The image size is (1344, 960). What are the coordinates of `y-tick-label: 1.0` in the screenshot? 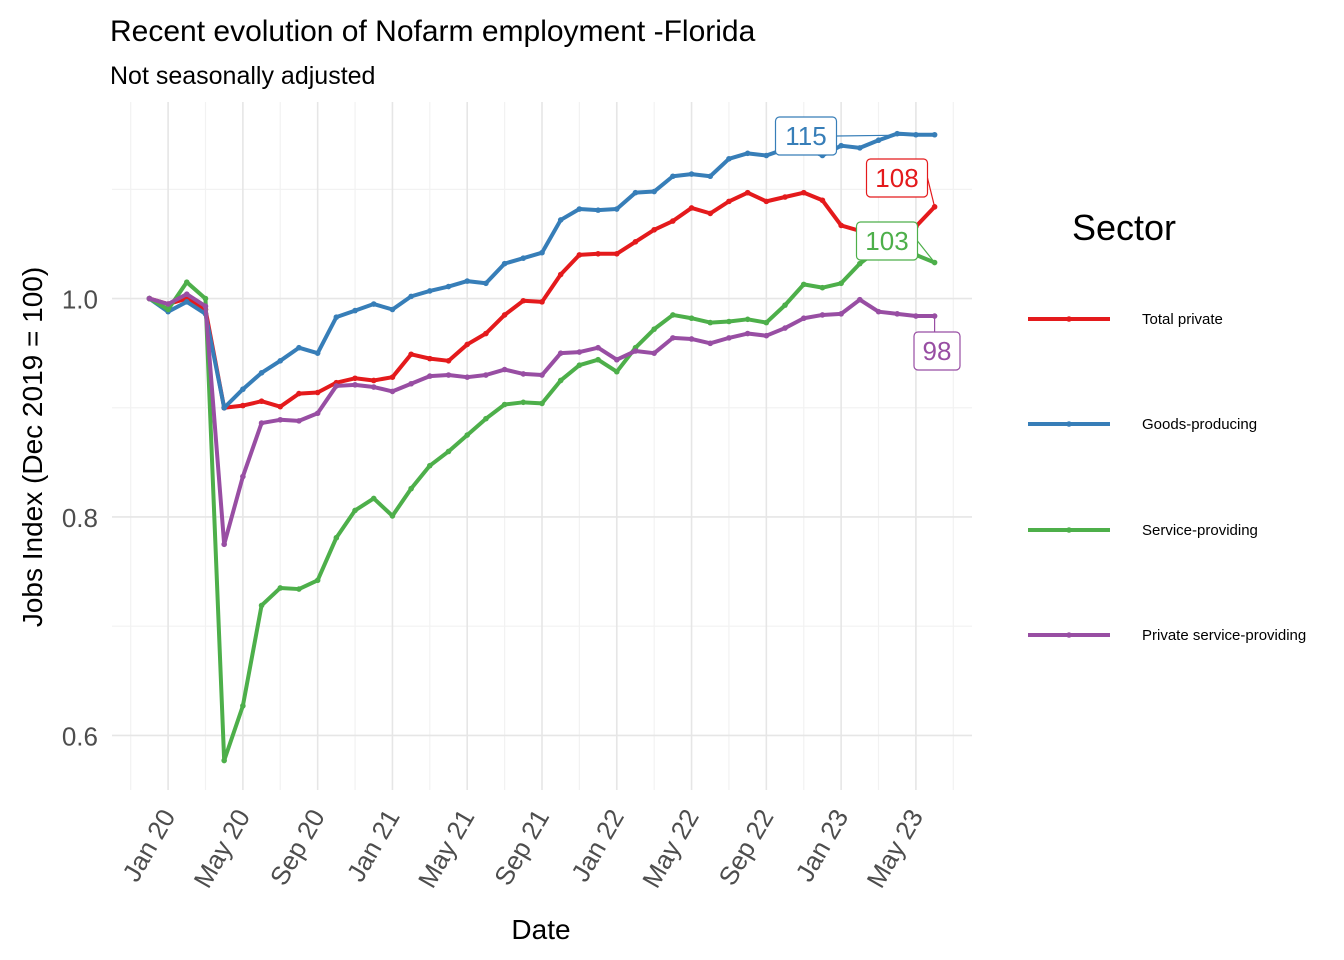 It's located at (80, 300).